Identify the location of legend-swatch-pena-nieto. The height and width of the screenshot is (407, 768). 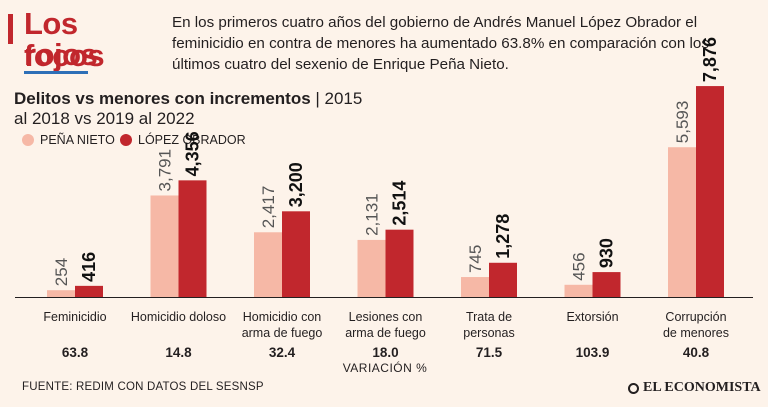
(28, 140).